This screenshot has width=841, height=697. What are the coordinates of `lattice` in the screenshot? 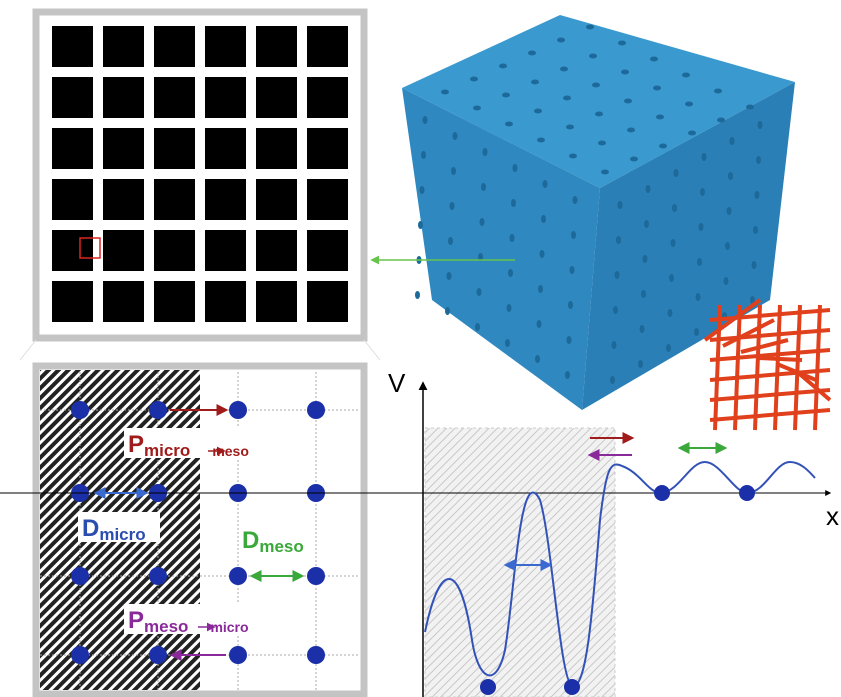 It's located at (767, 364).